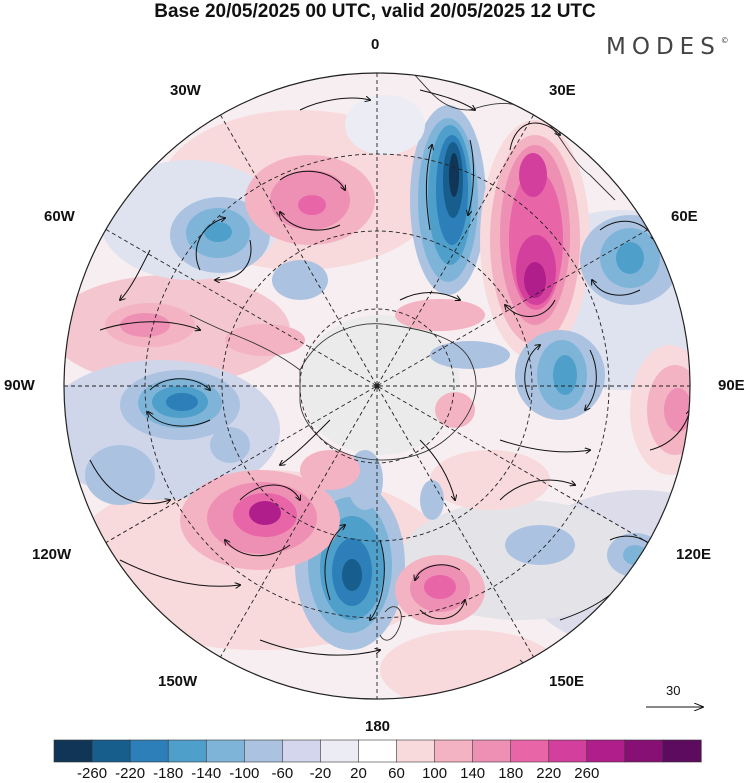 The image size is (750, 783). I want to click on colorbar-tick-label: -260, so click(92, 773).